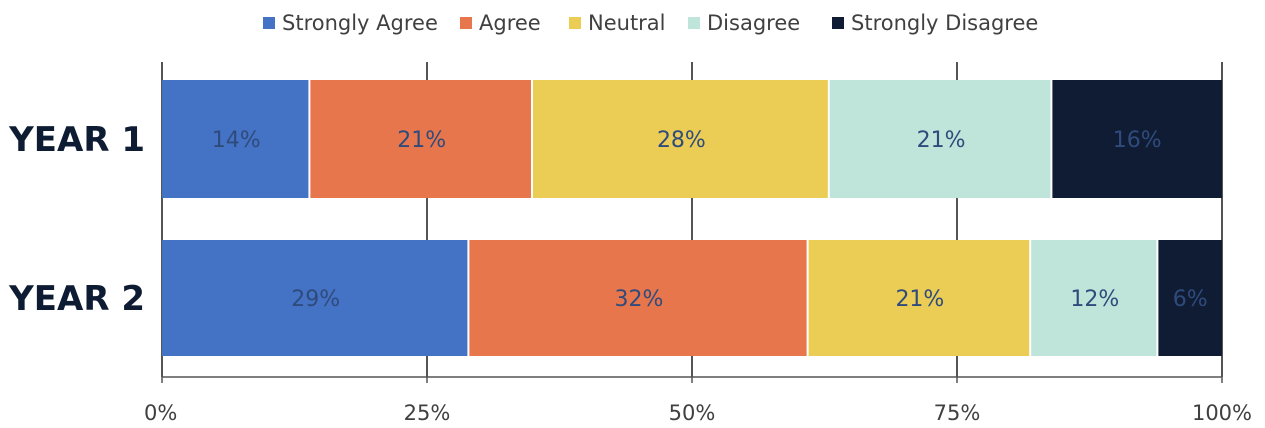 The image size is (1265, 428). I want to click on x-tick-label: 100%, so click(1222, 413).